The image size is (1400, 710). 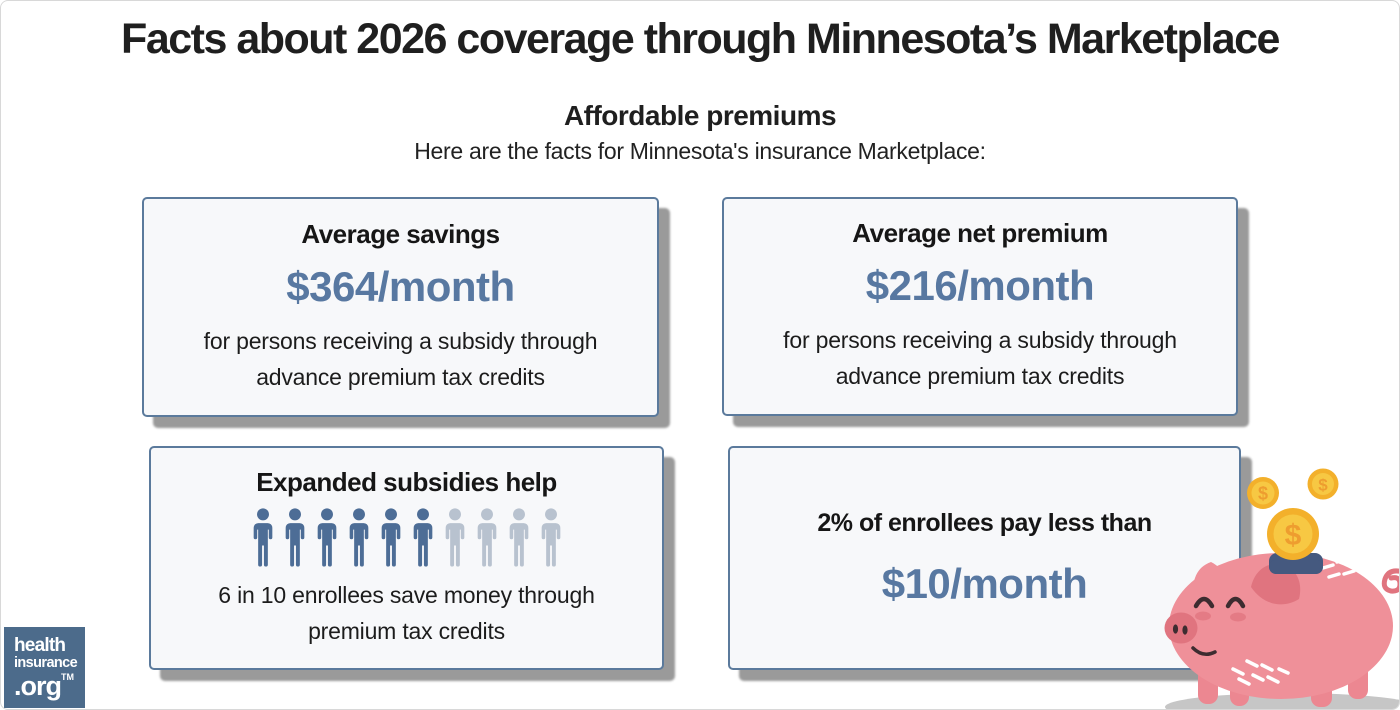 I want to click on stat-value-average-savings: $364/month, so click(x=400, y=286).